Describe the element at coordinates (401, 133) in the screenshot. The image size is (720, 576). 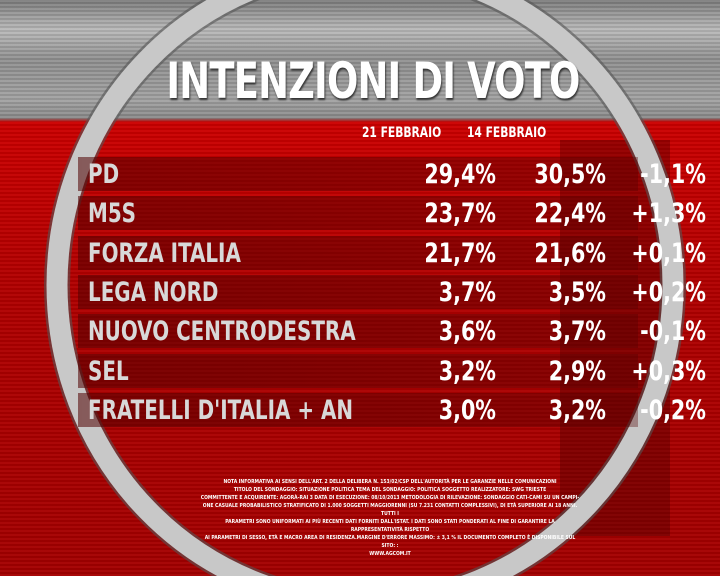
I see `header-21-febbraio: 21 FEBBRAIO` at that location.